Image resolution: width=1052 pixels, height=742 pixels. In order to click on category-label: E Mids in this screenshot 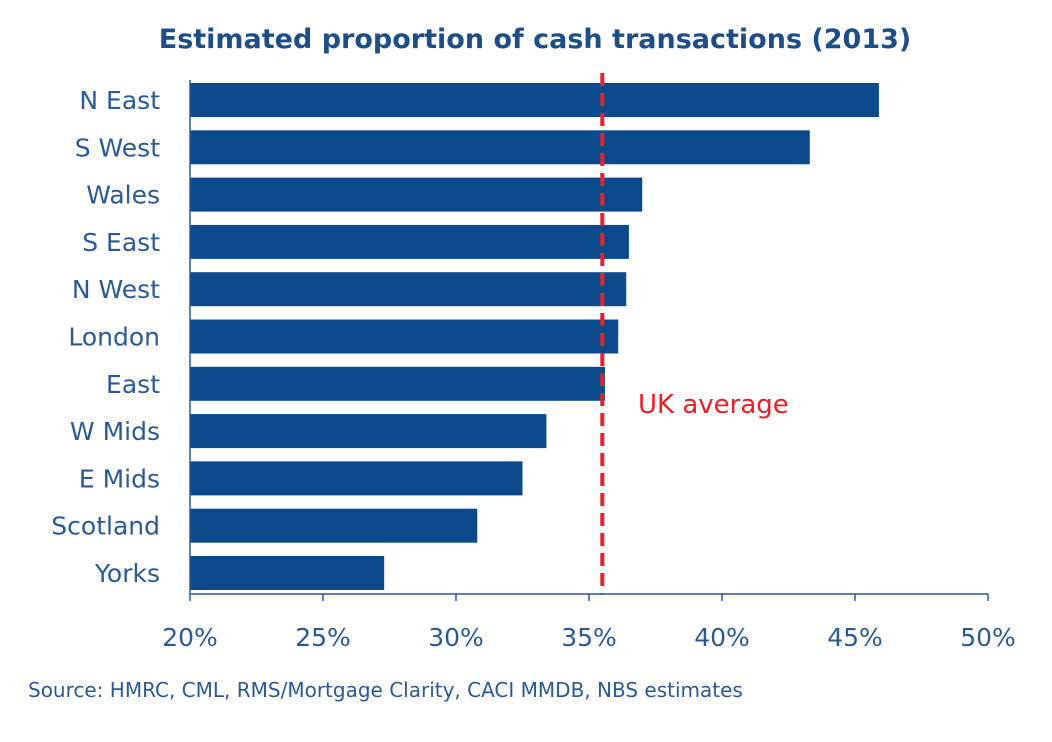, I will do `click(119, 478)`.